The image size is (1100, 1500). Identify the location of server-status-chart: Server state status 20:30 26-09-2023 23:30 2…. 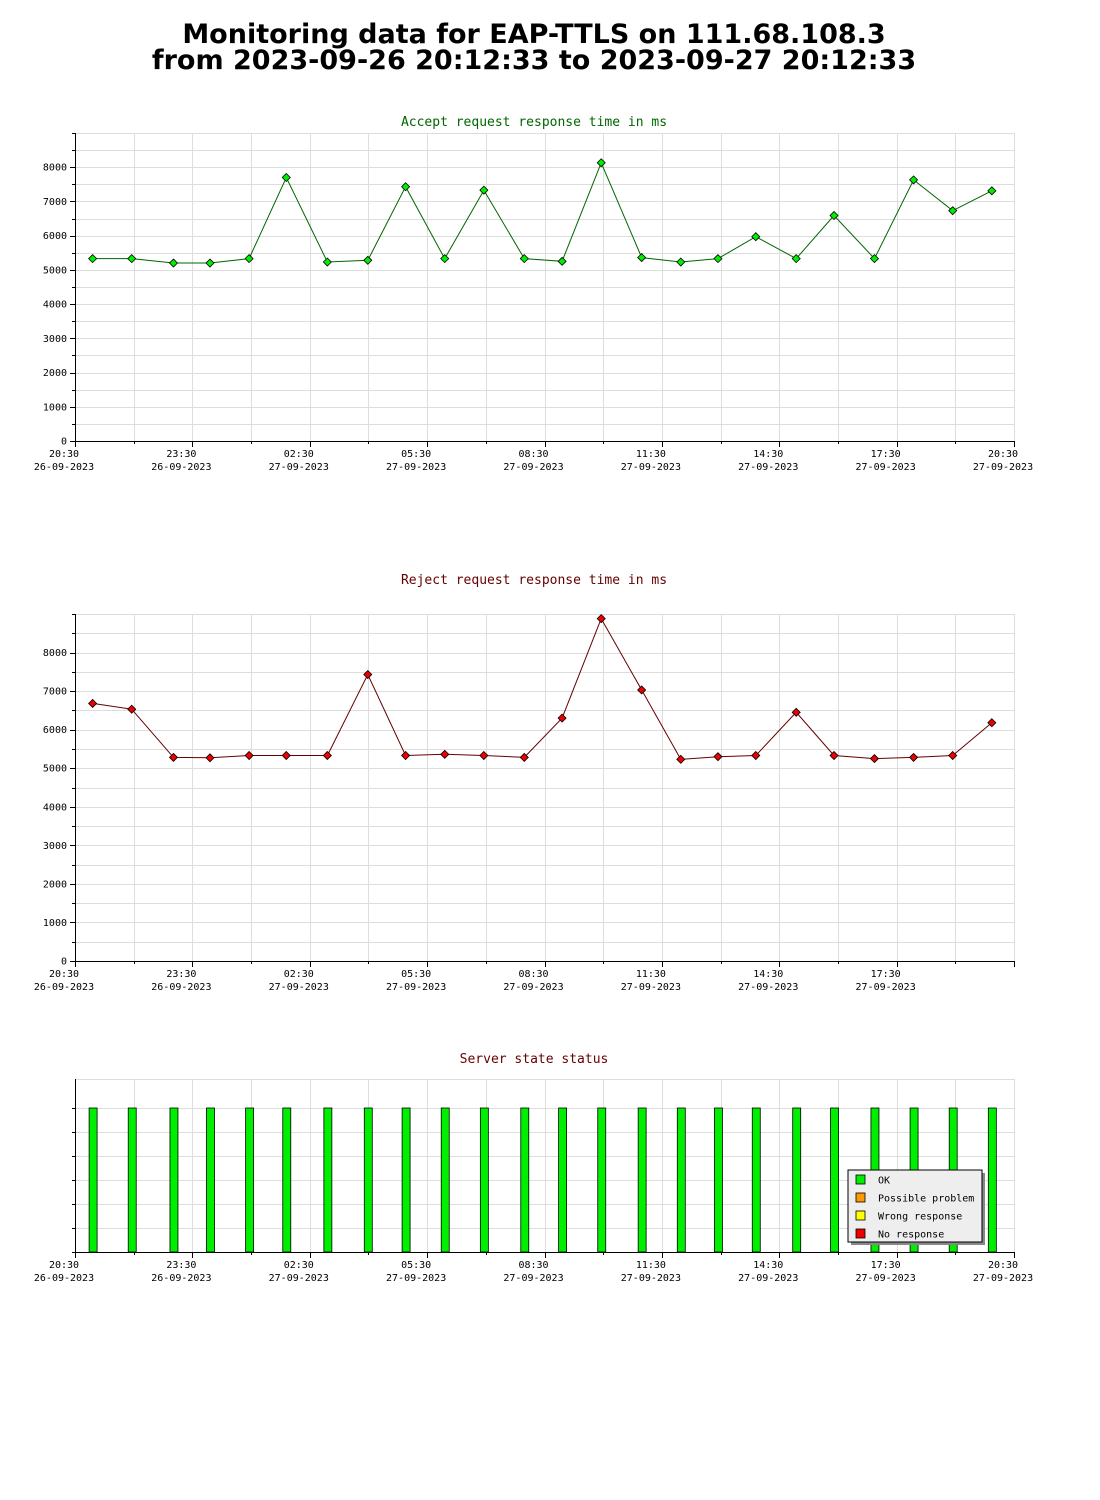
(533, 1168).